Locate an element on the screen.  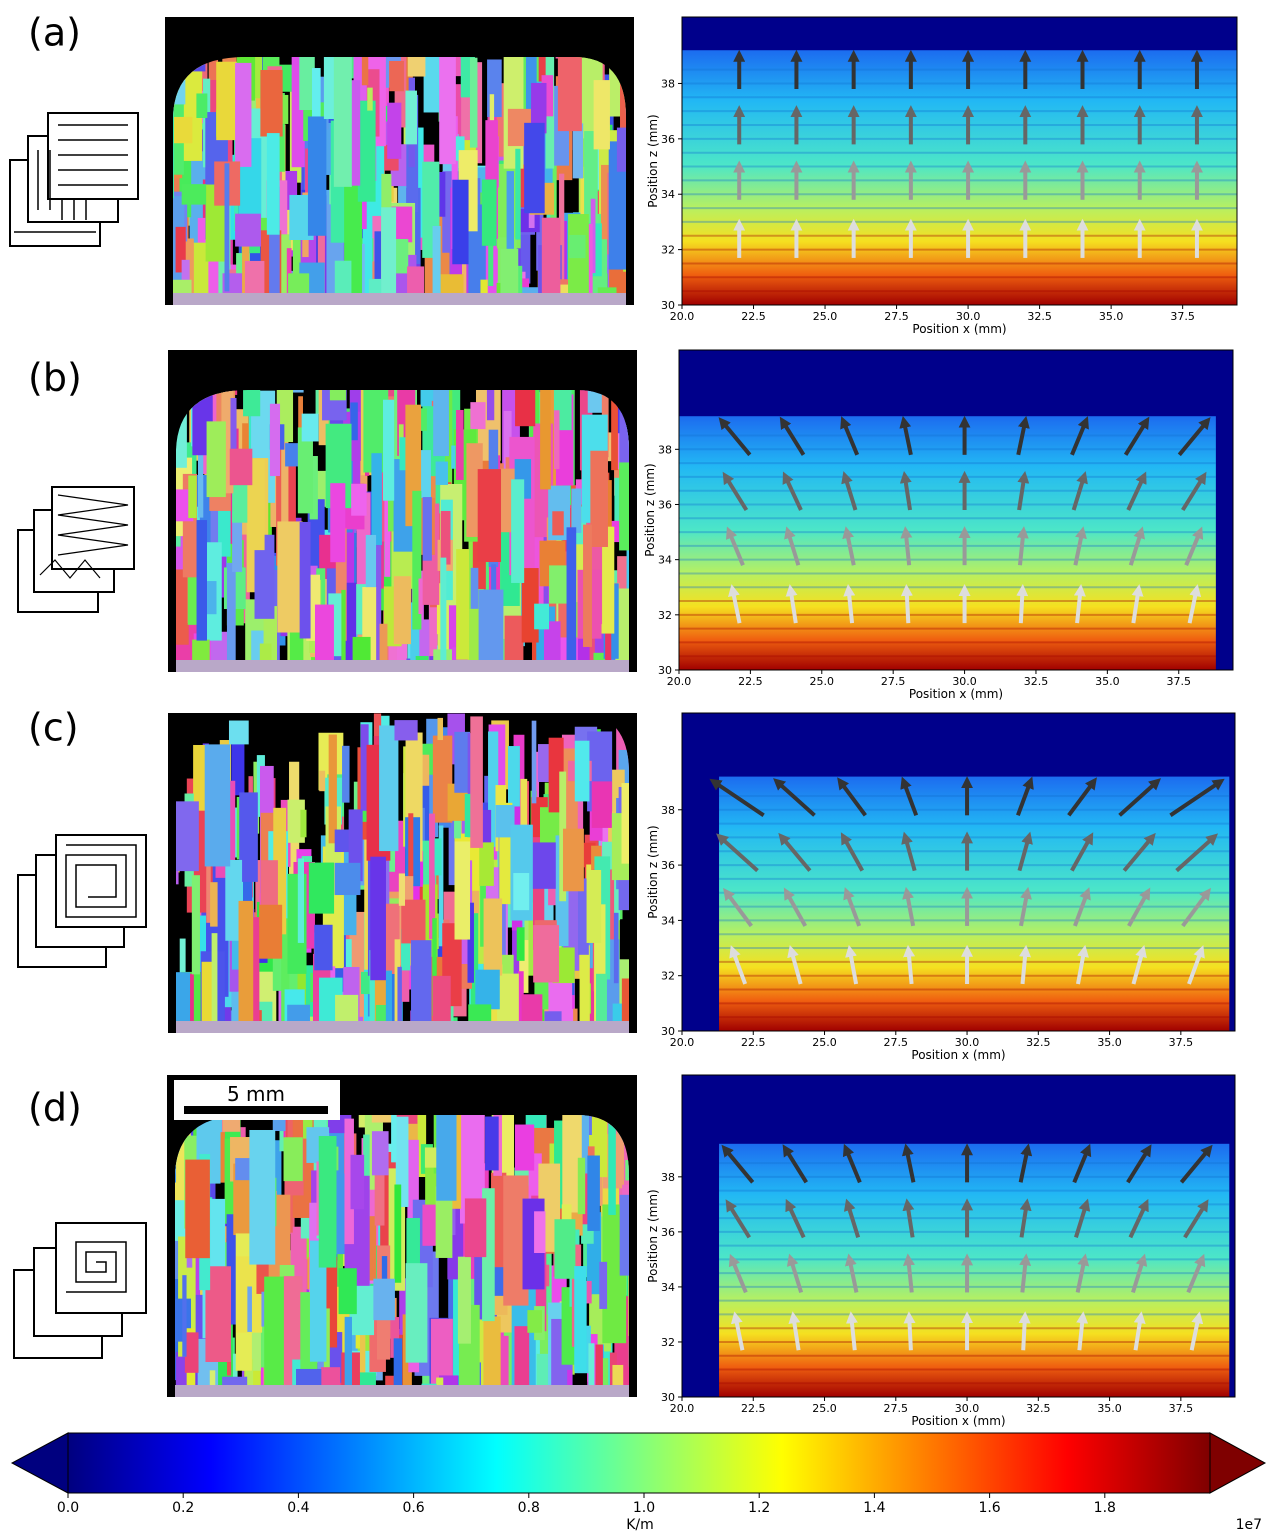
x-axis-label: Position x (mm) is located at coordinates (956, 694).